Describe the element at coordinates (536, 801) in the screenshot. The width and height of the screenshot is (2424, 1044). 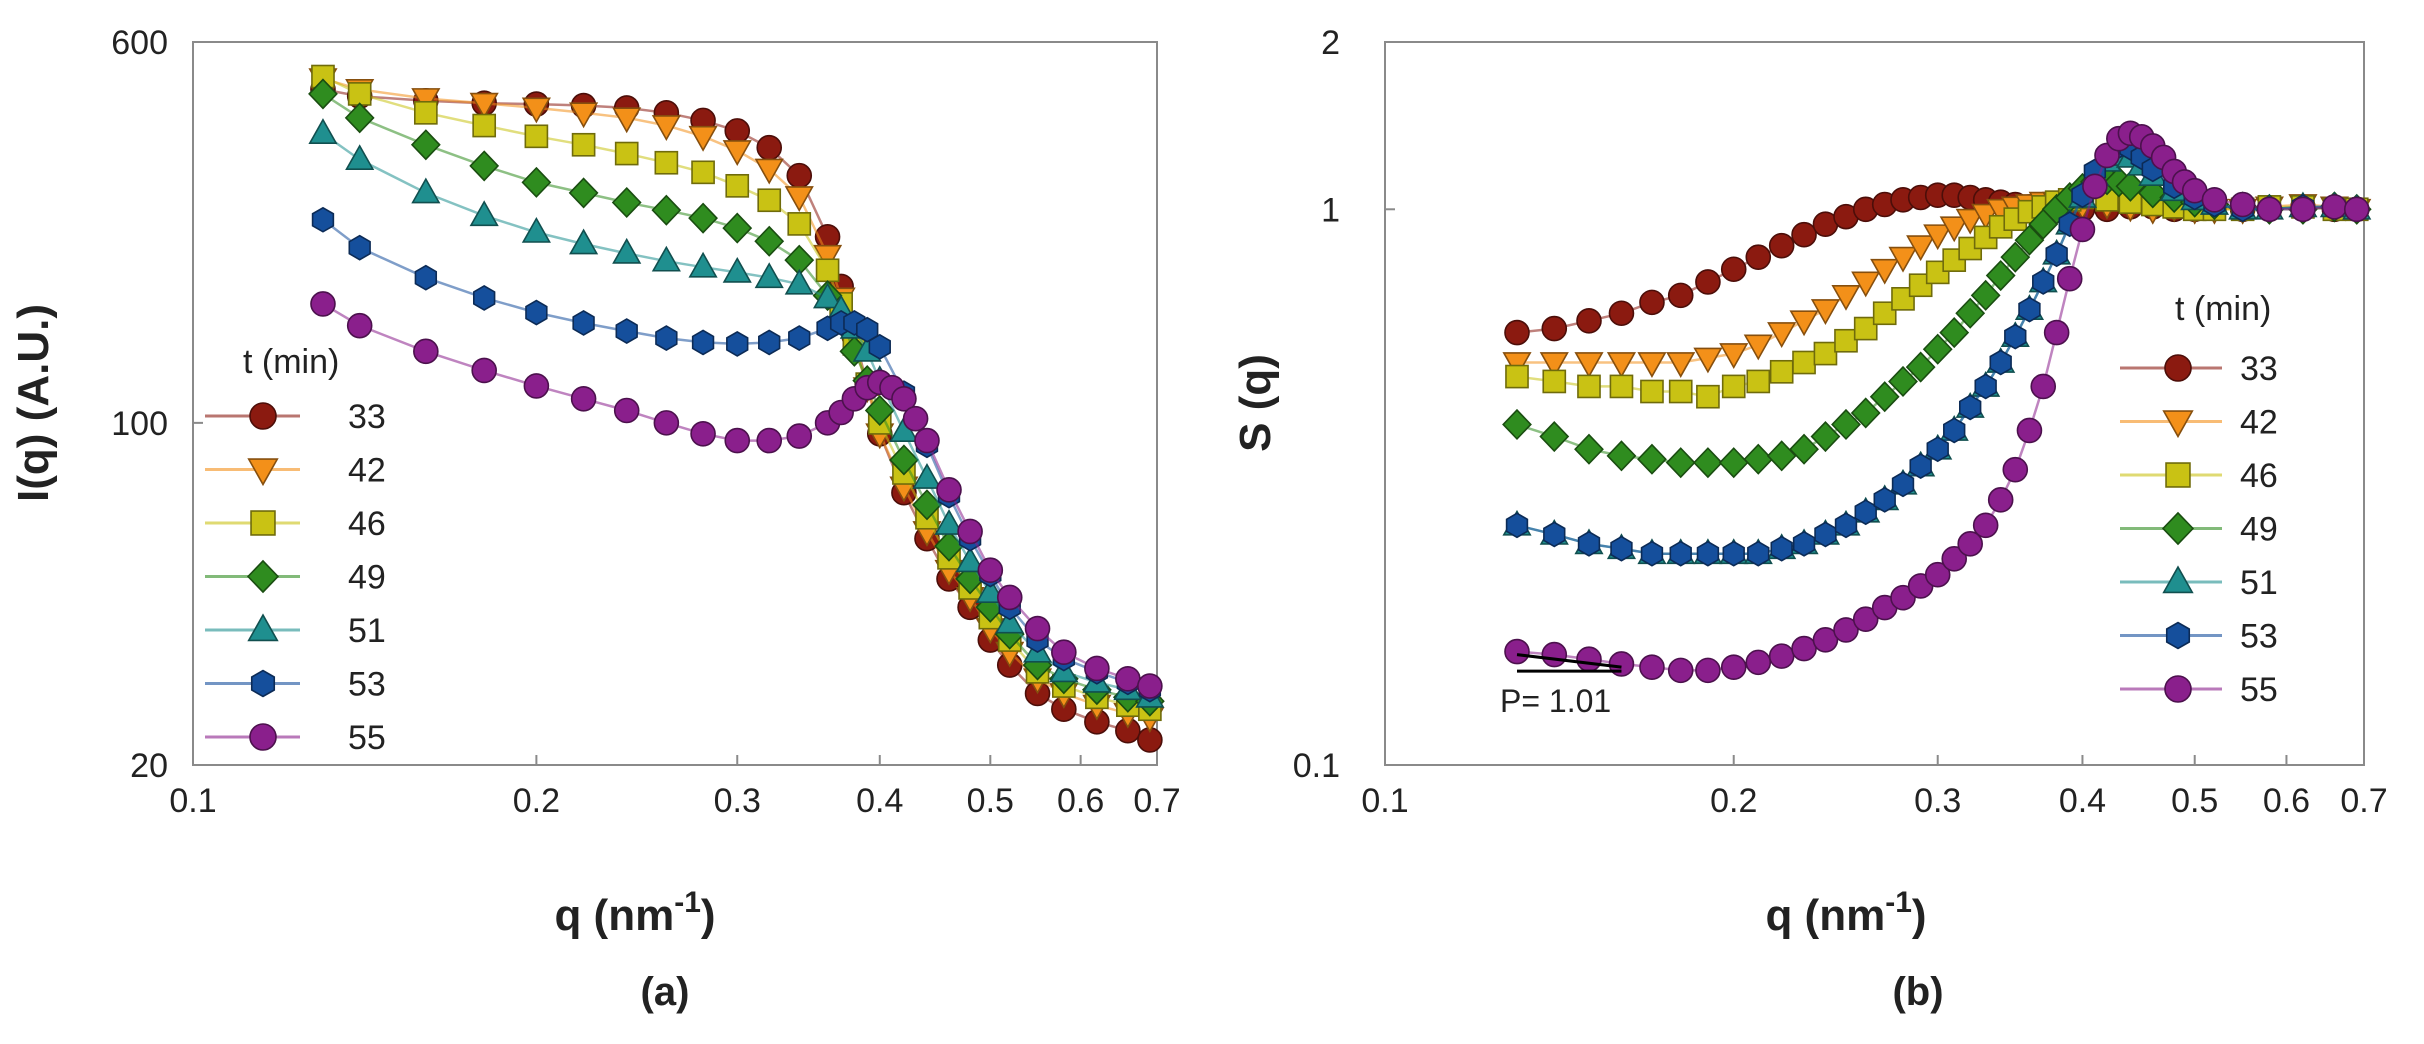
I see `x-tick-label: 0.2` at that location.